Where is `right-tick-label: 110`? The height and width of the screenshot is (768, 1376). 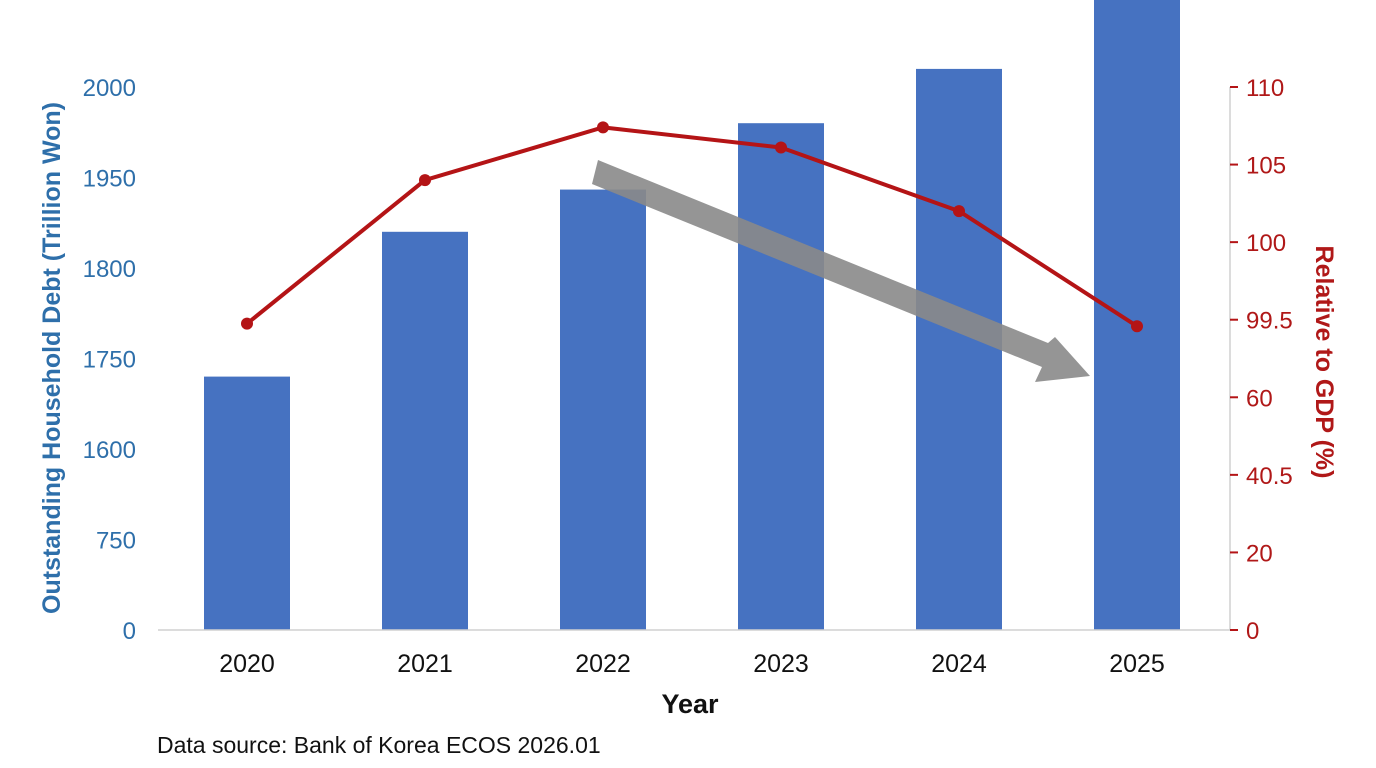 right-tick-label: 110 is located at coordinates (1265, 88).